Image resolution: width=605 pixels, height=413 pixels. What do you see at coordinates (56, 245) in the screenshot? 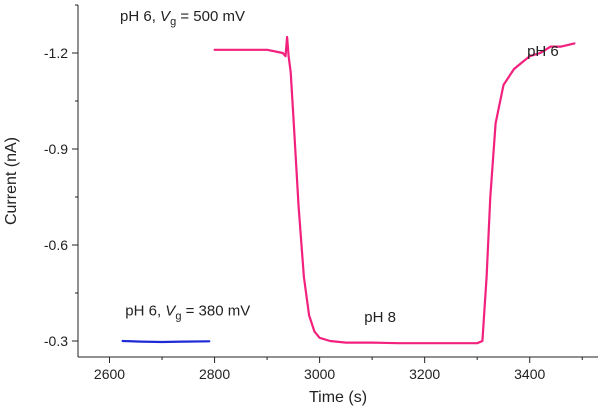
I see `y-tick-label: -0.6` at bounding box center [56, 245].